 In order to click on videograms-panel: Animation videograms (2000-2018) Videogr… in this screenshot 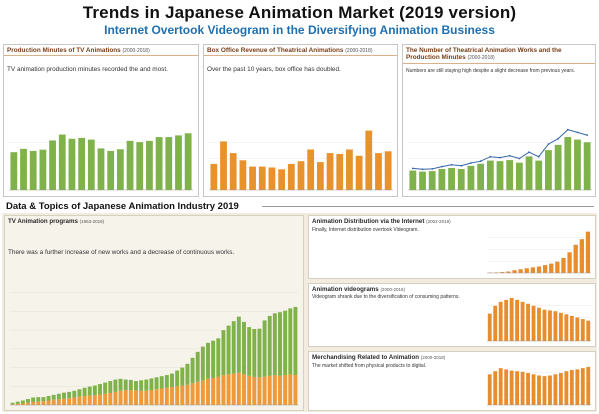, I will do `click(452, 315)`.